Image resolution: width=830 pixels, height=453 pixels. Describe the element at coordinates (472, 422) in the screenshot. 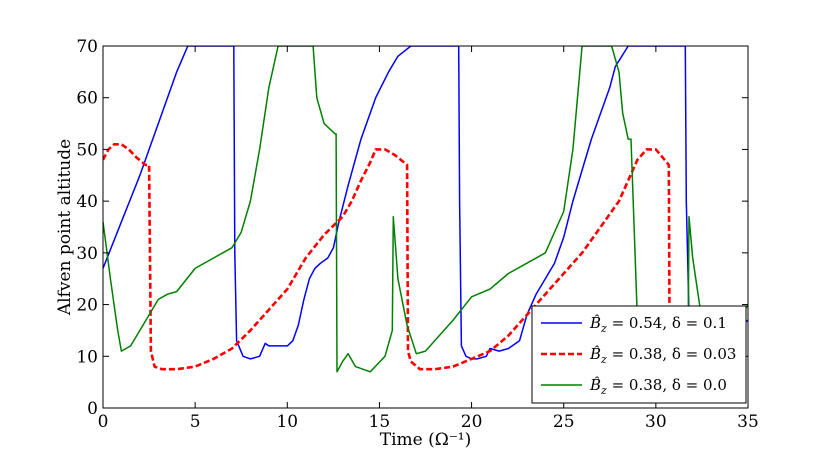

I see `x-tick-label: 20` at that location.